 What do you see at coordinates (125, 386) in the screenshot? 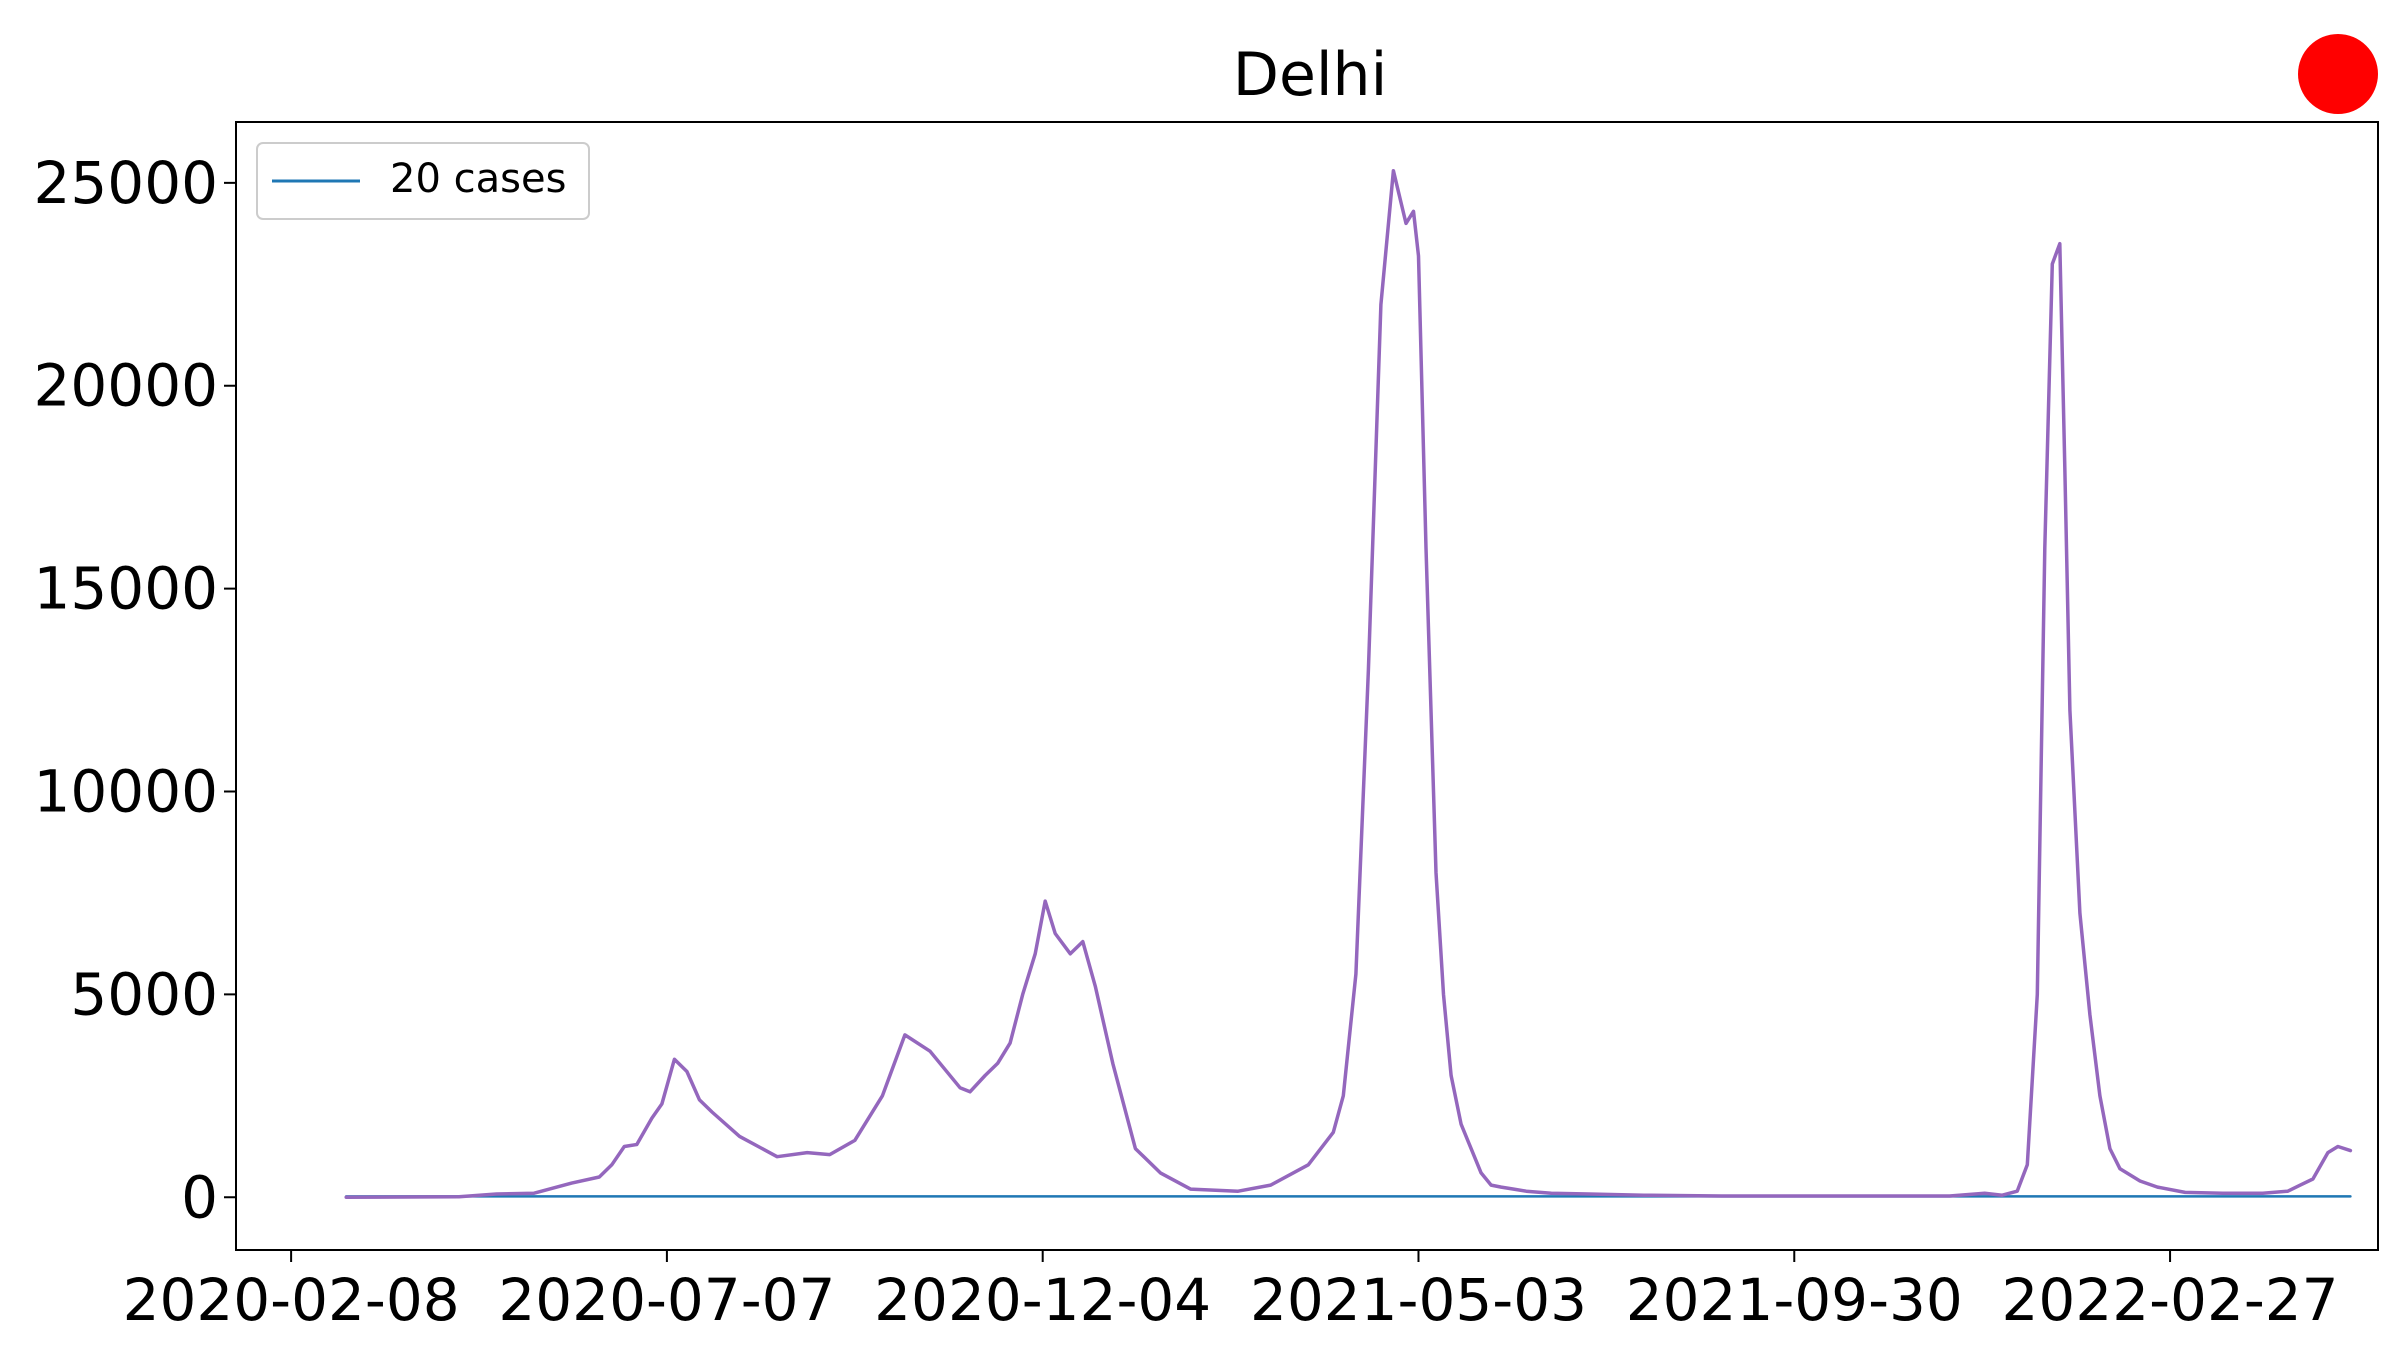
I see `y-tick-label: 20000` at bounding box center [125, 386].